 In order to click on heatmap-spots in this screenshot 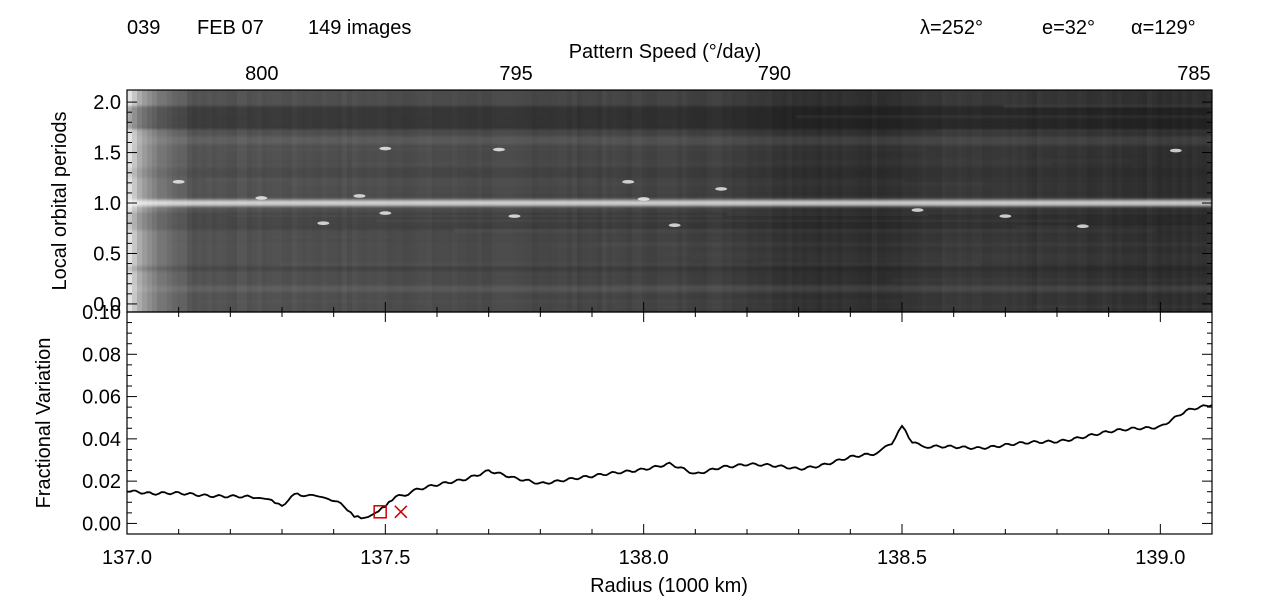, I will do `click(677, 187)`.